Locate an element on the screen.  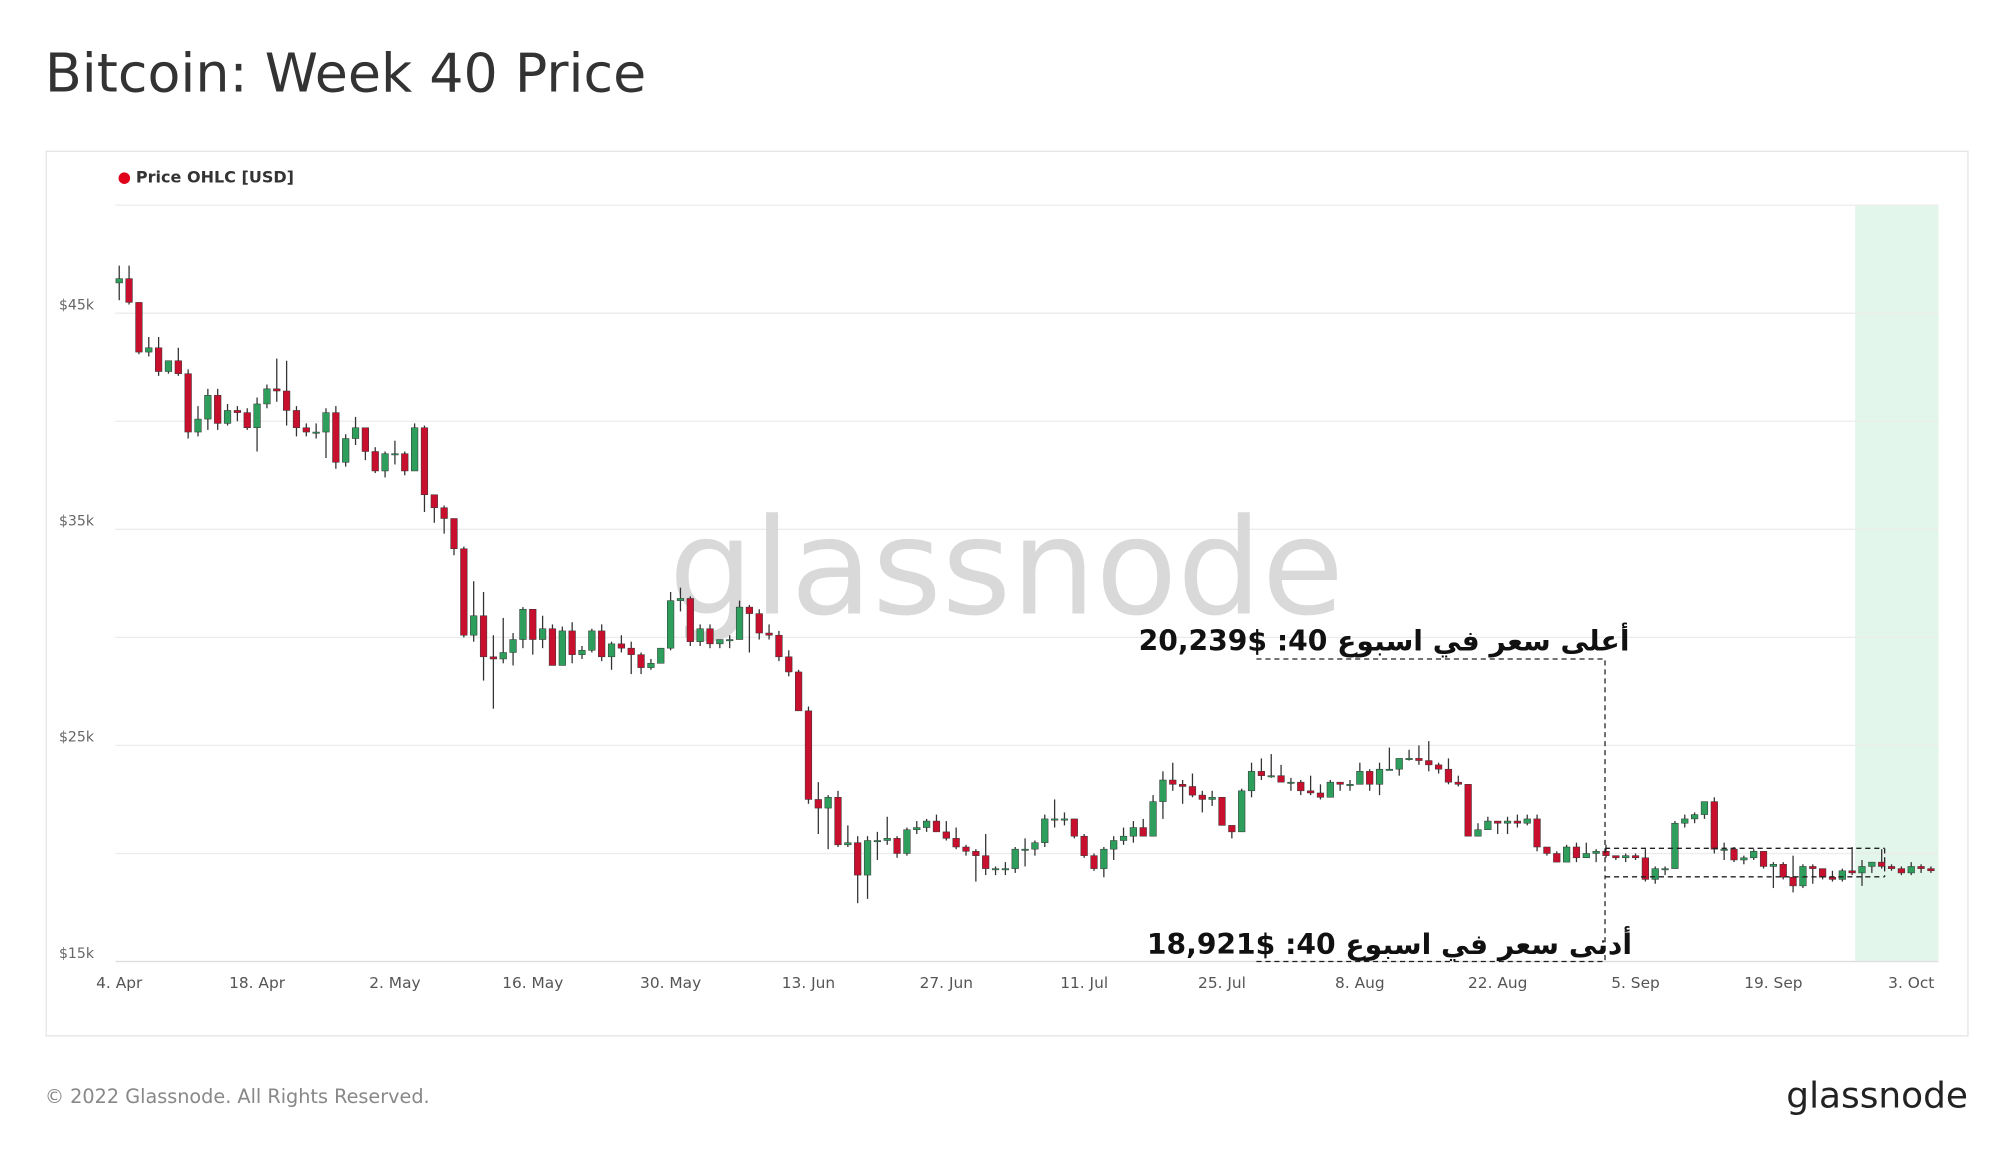
chart-title: Bitcoin: Week 40 Price is located at coordinates (345, 73).